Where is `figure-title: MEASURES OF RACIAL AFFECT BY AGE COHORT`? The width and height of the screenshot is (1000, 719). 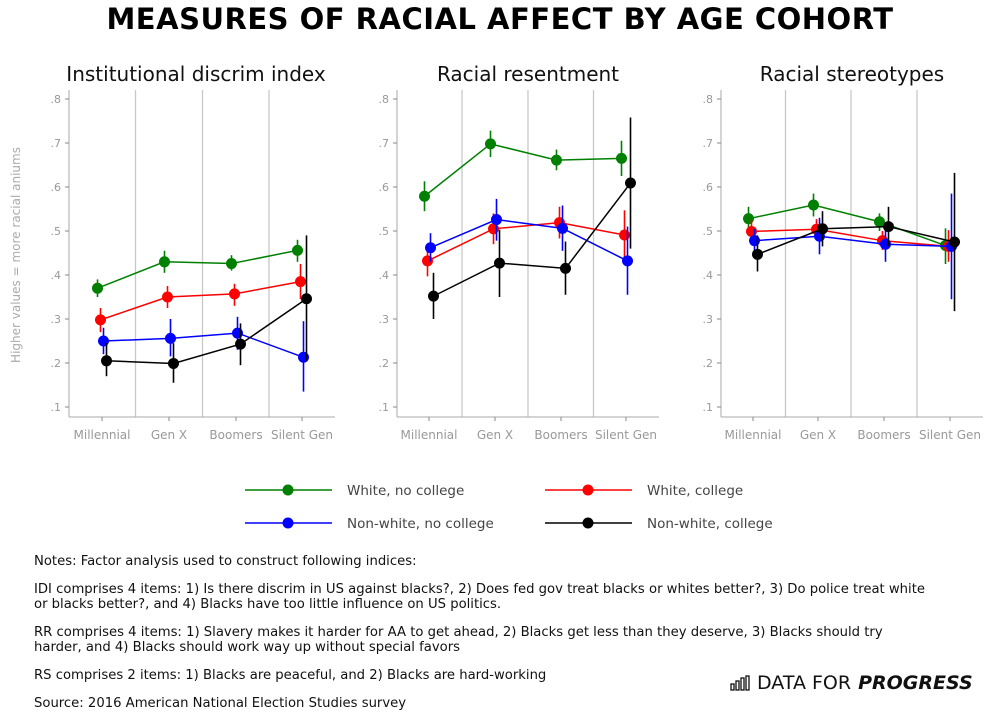 figure-title: MEASURES OF RACIAL AFFECT BY AGE COHORT is located at coordinates (500, 19).